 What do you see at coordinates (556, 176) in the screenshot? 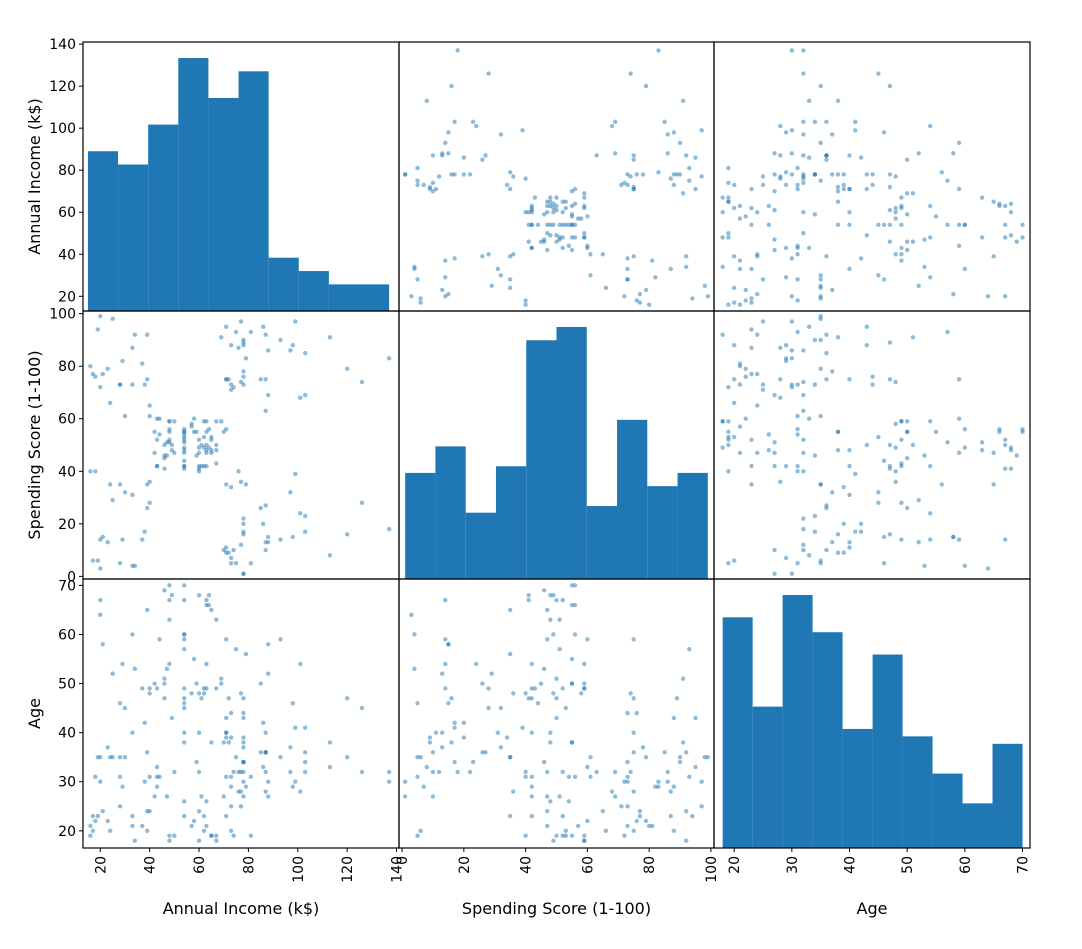
I see `panel-frame` at bounding box center [556, 176].